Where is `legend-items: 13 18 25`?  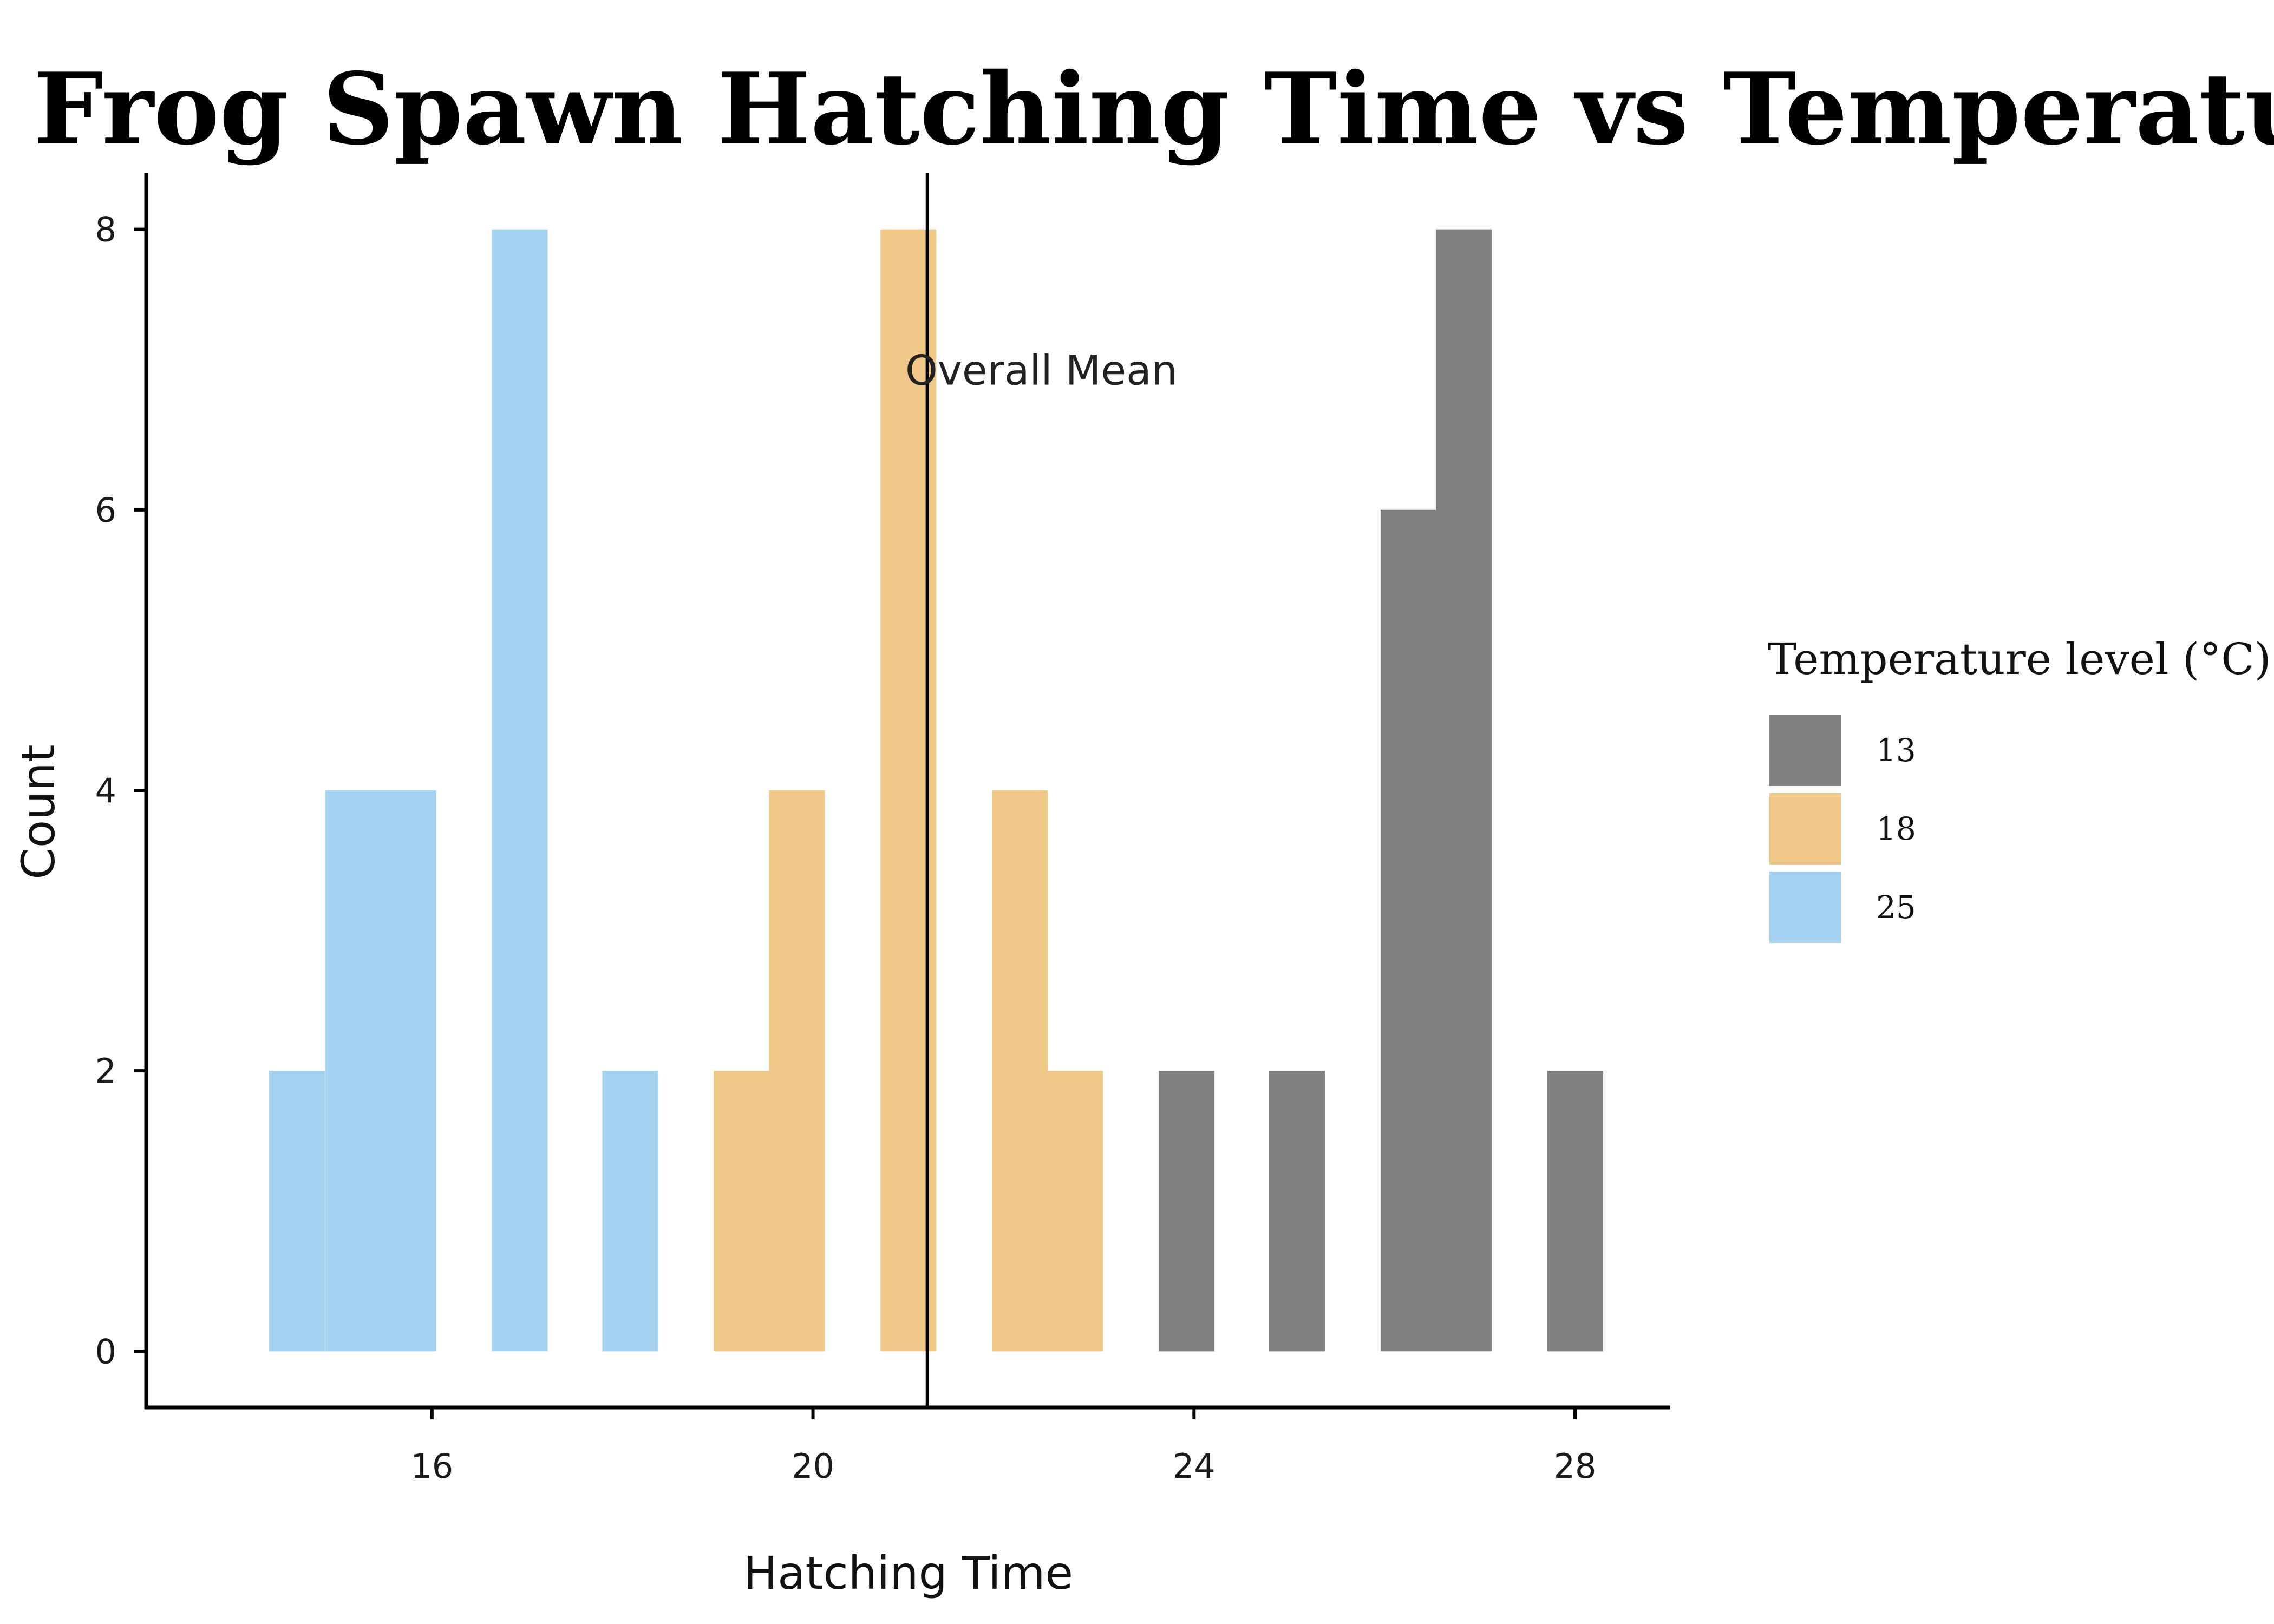 legend-items: 13 18 25 is located at coordinates (1843, 829).